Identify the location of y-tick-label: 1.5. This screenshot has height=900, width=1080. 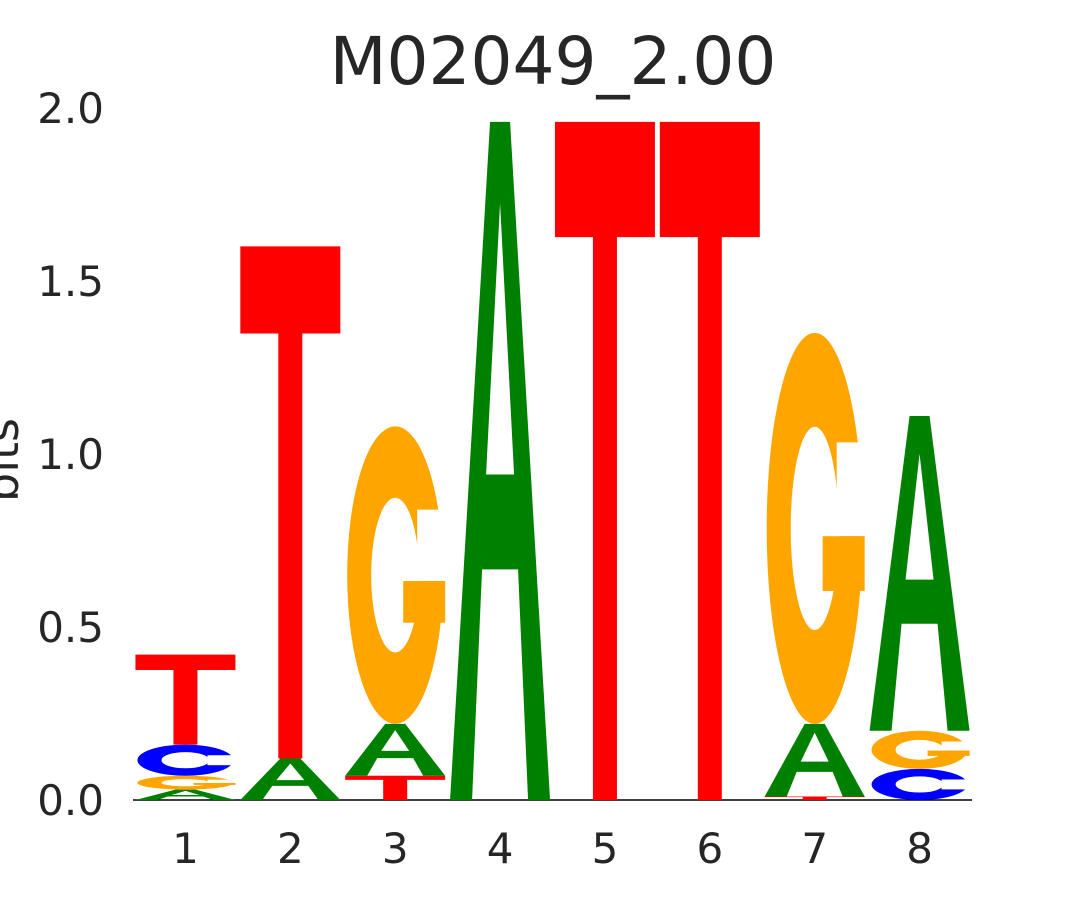
(70, 281).